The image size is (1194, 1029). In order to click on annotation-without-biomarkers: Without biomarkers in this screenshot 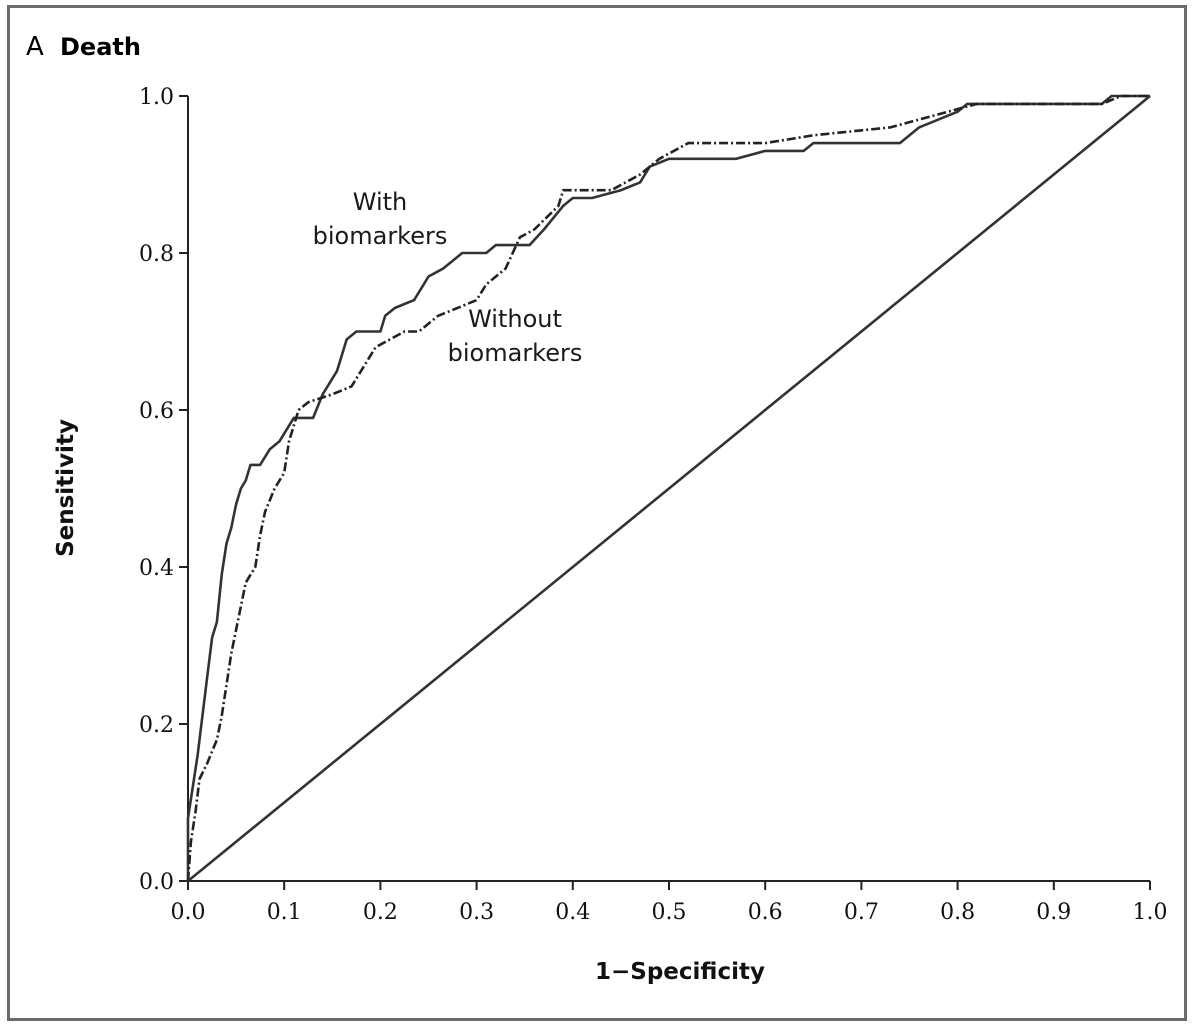, I will do `click(515, 336)`.